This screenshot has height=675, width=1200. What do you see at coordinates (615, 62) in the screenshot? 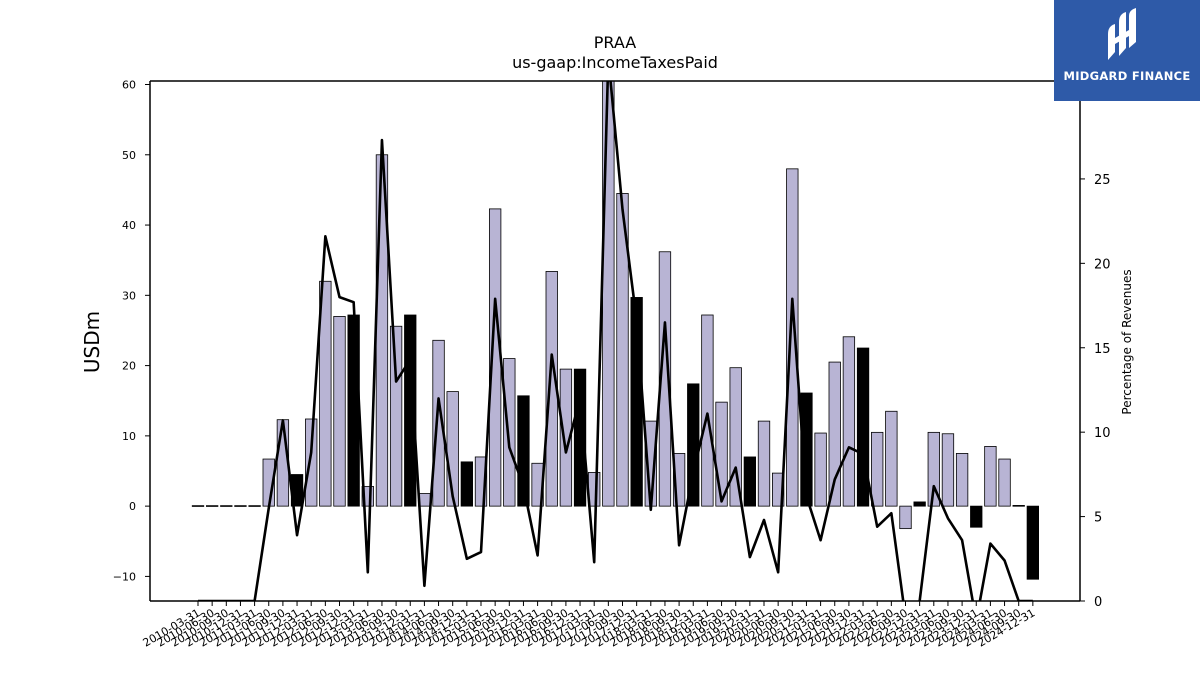
I see `chart-subtitle: us-gaap:IncomeTaxesPaid` at bounding box center [615, 62].